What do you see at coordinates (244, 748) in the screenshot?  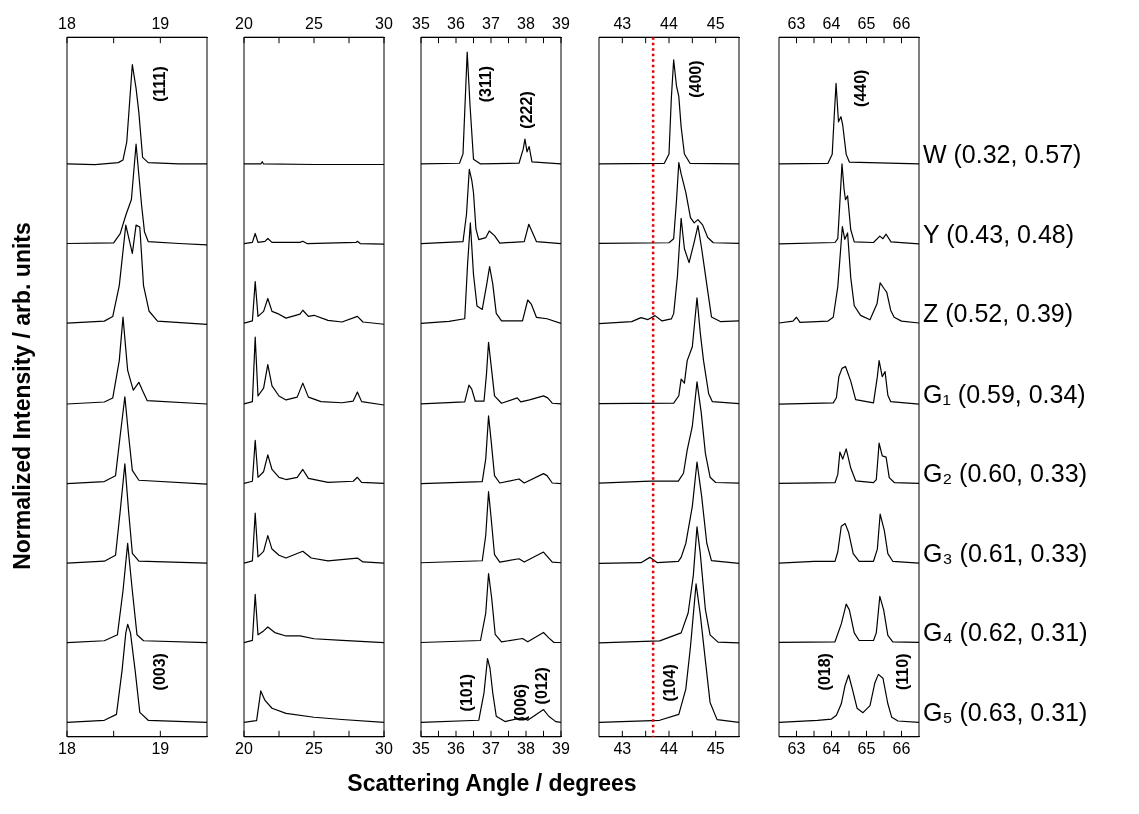 I see `x-tick-label: 20` at bounding box center [244, 748].